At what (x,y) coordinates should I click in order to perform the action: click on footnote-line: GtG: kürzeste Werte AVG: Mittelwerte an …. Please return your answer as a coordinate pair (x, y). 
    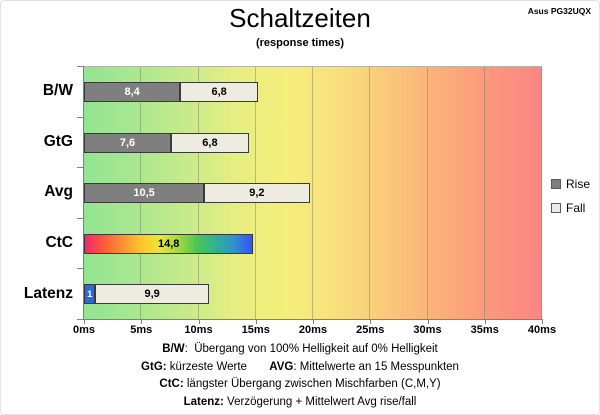
    Looking at the image, I should click on (300, 368).